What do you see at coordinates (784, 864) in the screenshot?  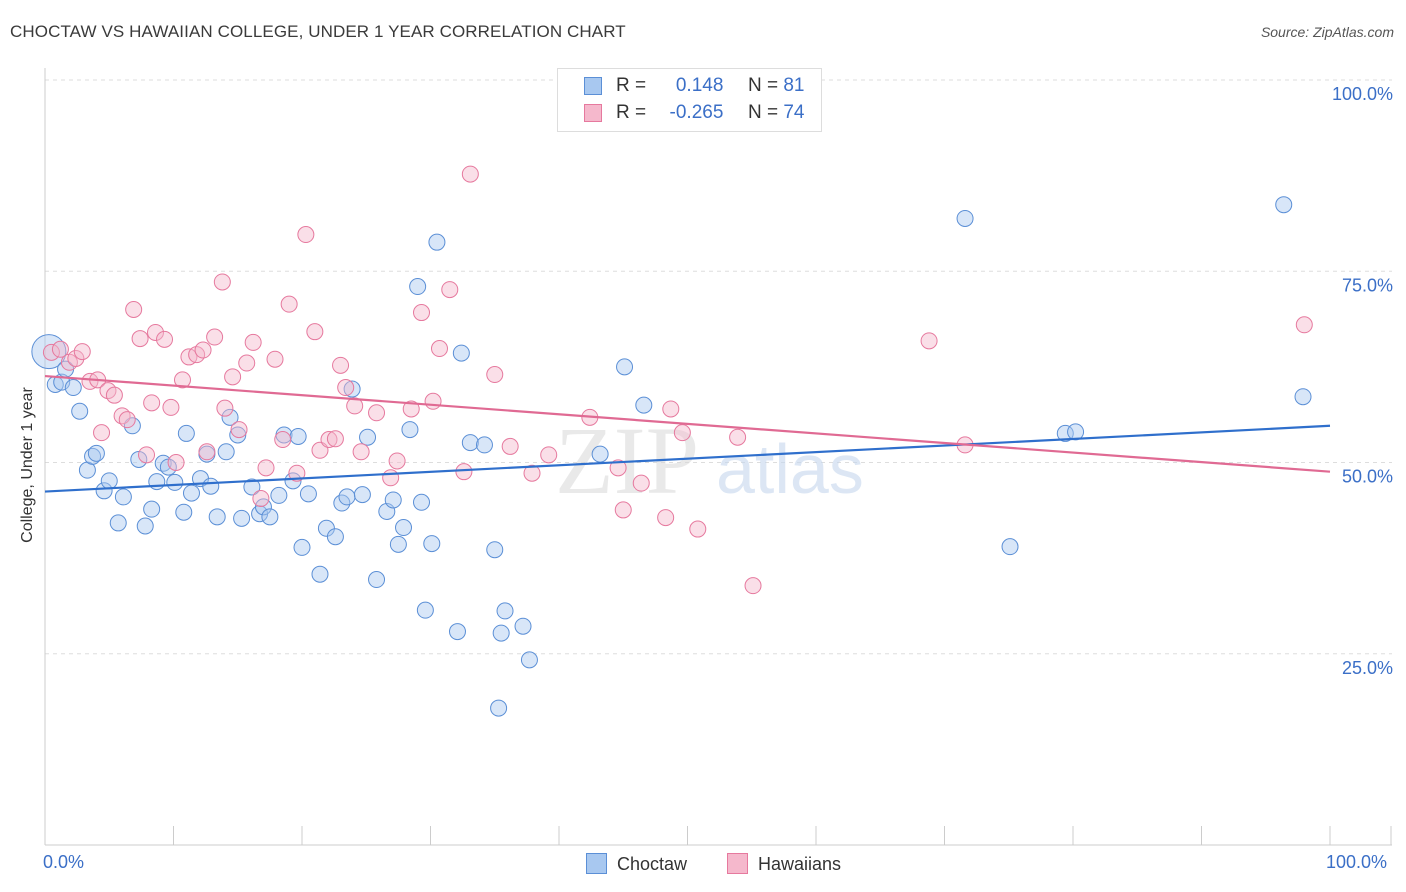 I see `series-legend-hawaiians: Hawaiians` at bounding box center [784, 864].